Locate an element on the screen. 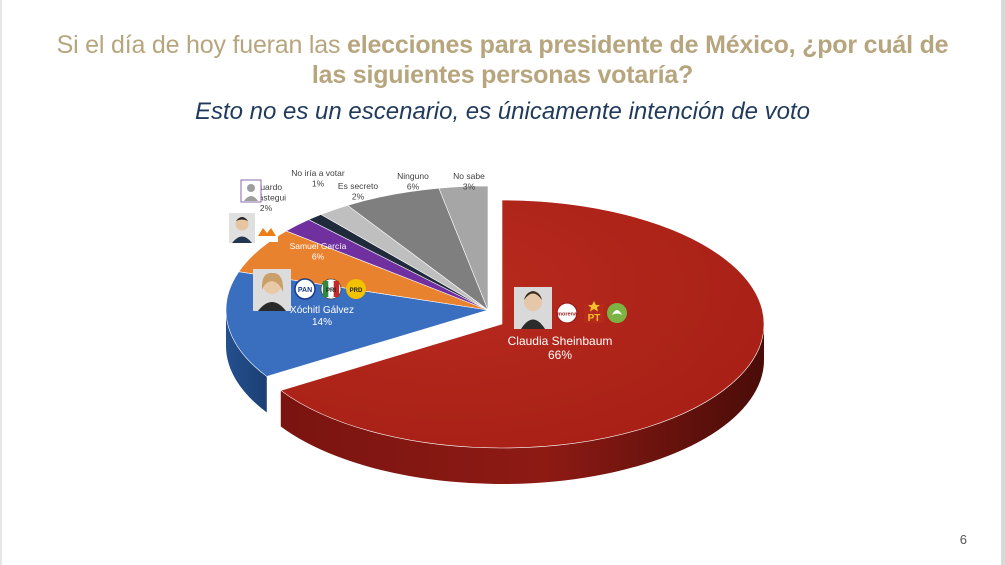 The image size is (1005, 565). pri-logo-icon: PRI is located at coordinates (331, 289).